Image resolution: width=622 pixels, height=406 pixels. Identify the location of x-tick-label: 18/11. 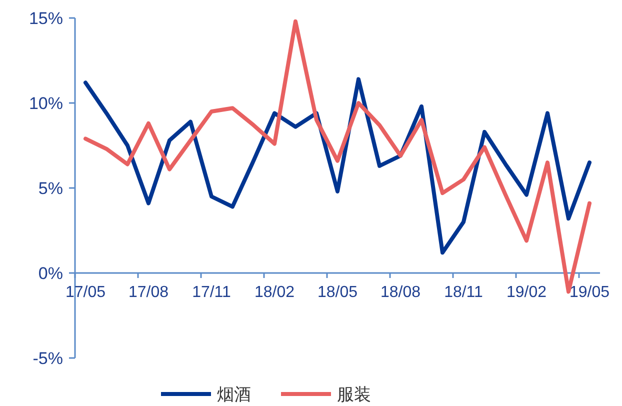
(464, 292).